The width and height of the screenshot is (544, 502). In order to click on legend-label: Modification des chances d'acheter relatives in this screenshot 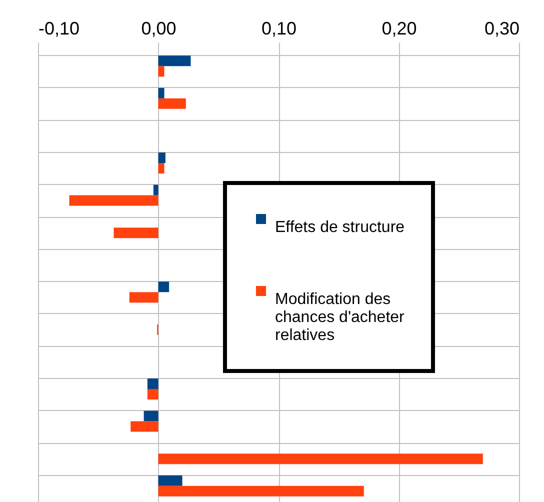, I will do `click(340, 317)`.